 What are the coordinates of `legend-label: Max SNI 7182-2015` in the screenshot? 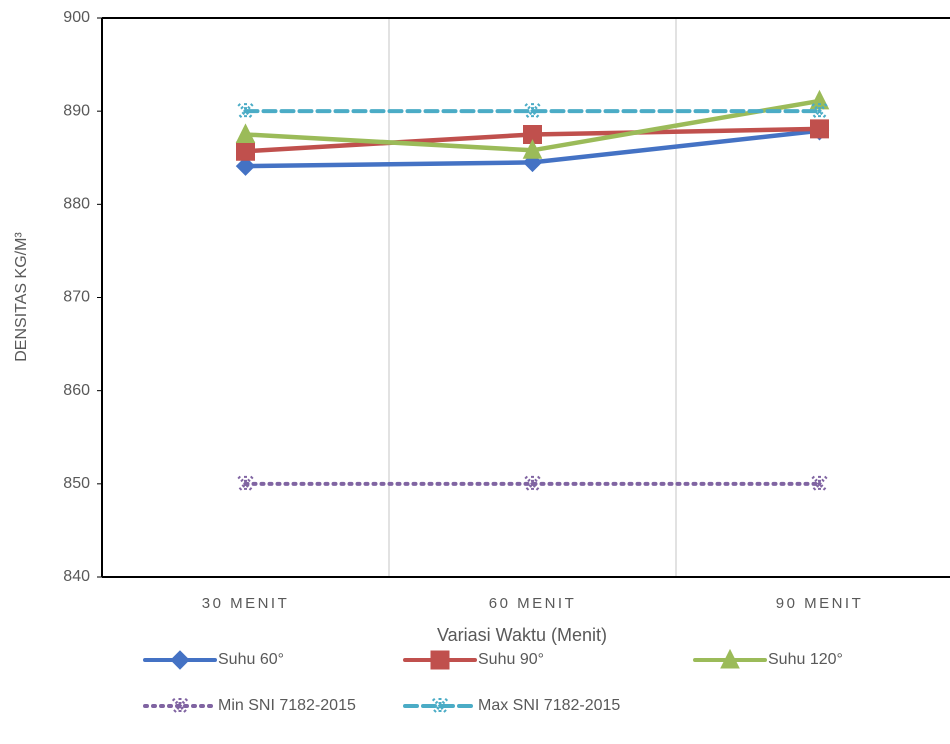 It's located at (549, 705).